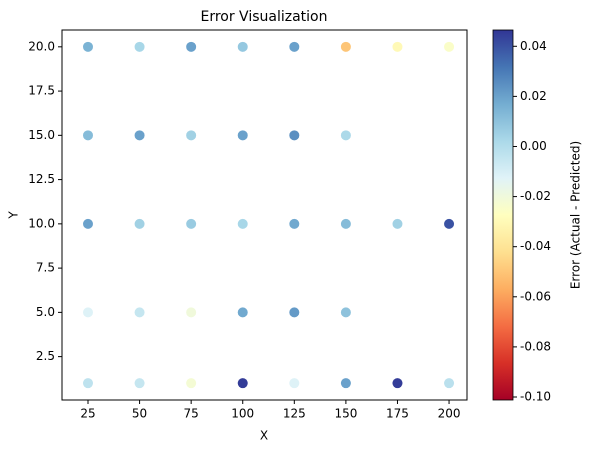 This screenshot has height=453, width=592. Describe the element at coordinates (535, 346) in the screenshot. I see `colorbar-tick-label: -0.08` at that location.